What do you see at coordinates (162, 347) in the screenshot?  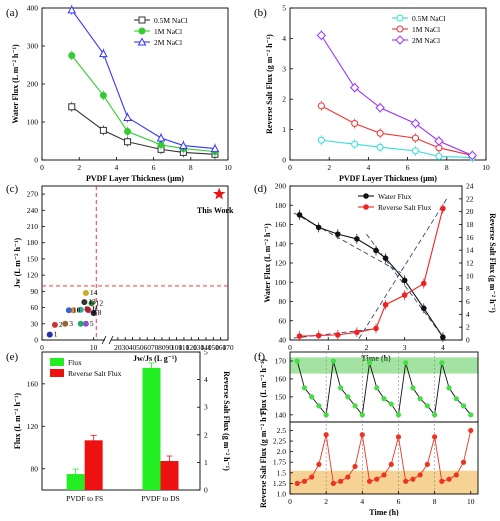 I see `x-tick-label: 80` at bounding box center [162, 347].